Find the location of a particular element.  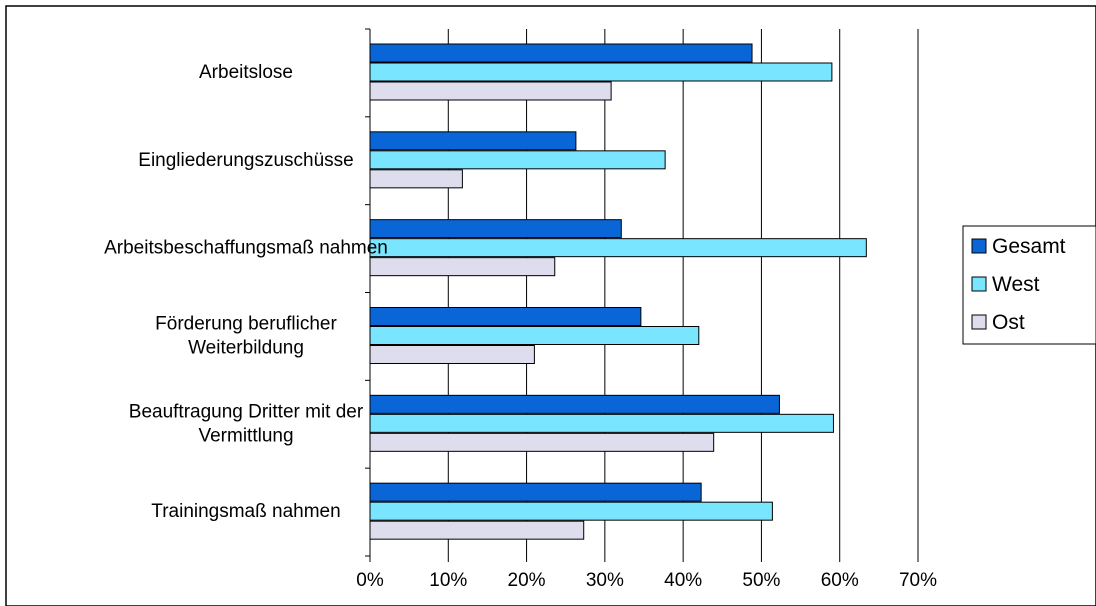

category-label: Förderung beruflicher is located at coordinates (246, 324).